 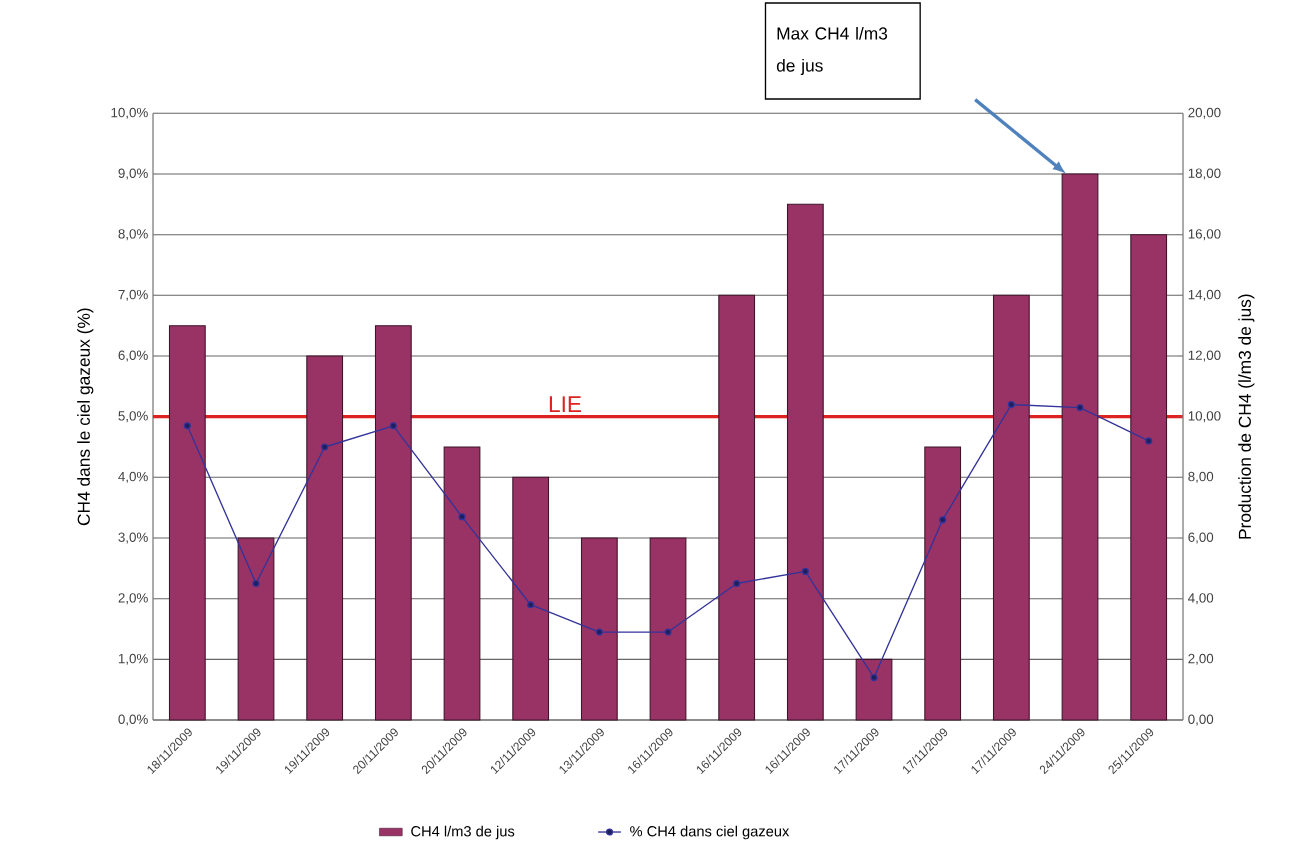 I want to click on y2-tick-label: 2,00, so click(x=1201, y=659).